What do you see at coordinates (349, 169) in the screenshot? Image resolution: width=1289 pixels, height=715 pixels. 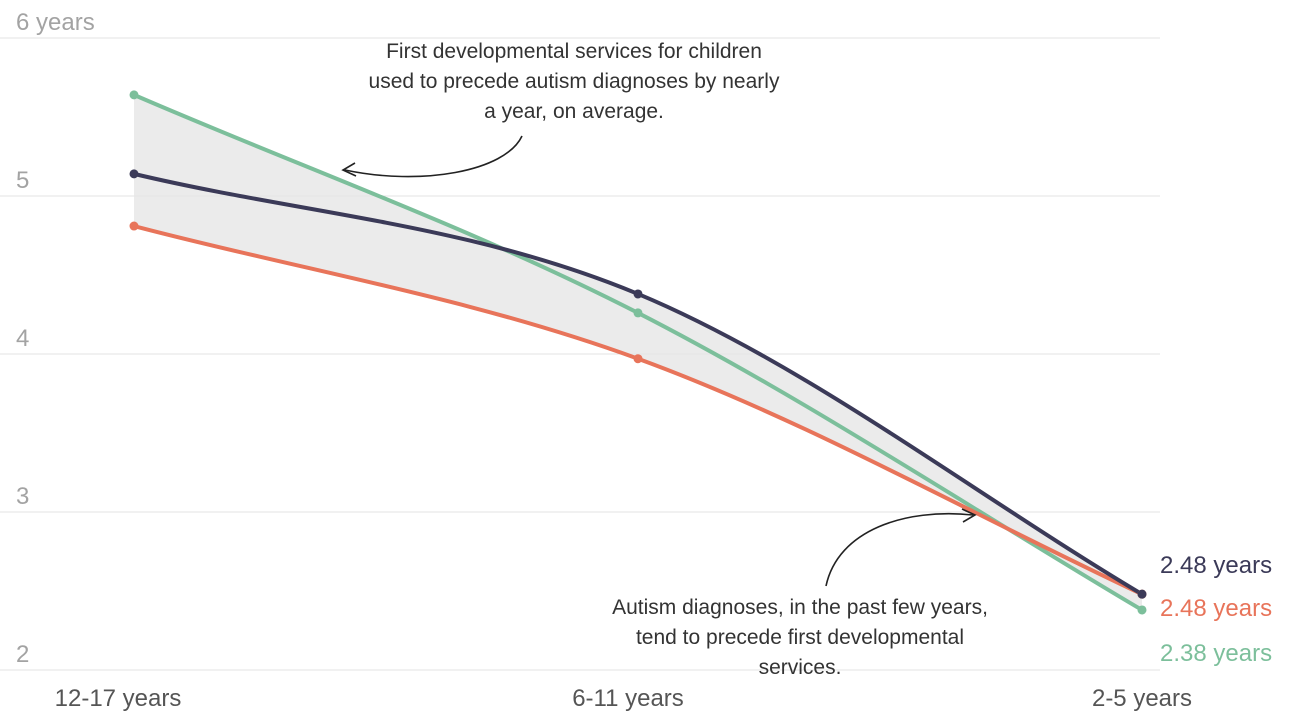 I see `annotation-top-arrowhead` at bounding box center [349, 169].